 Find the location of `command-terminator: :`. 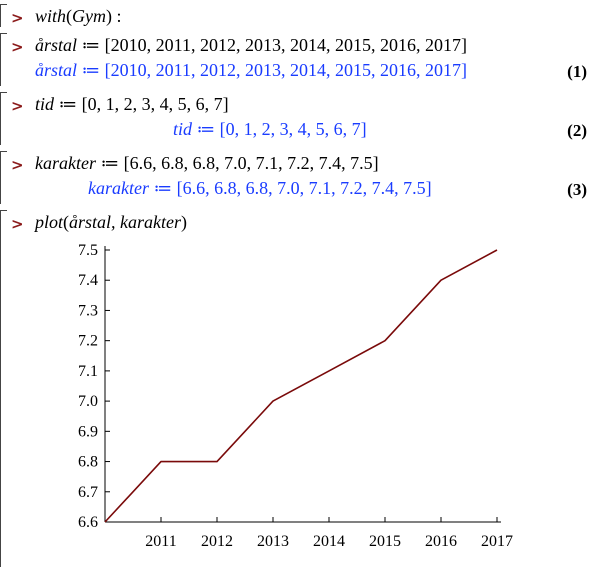

command-terminator: : is located at coordinates (117, 16).